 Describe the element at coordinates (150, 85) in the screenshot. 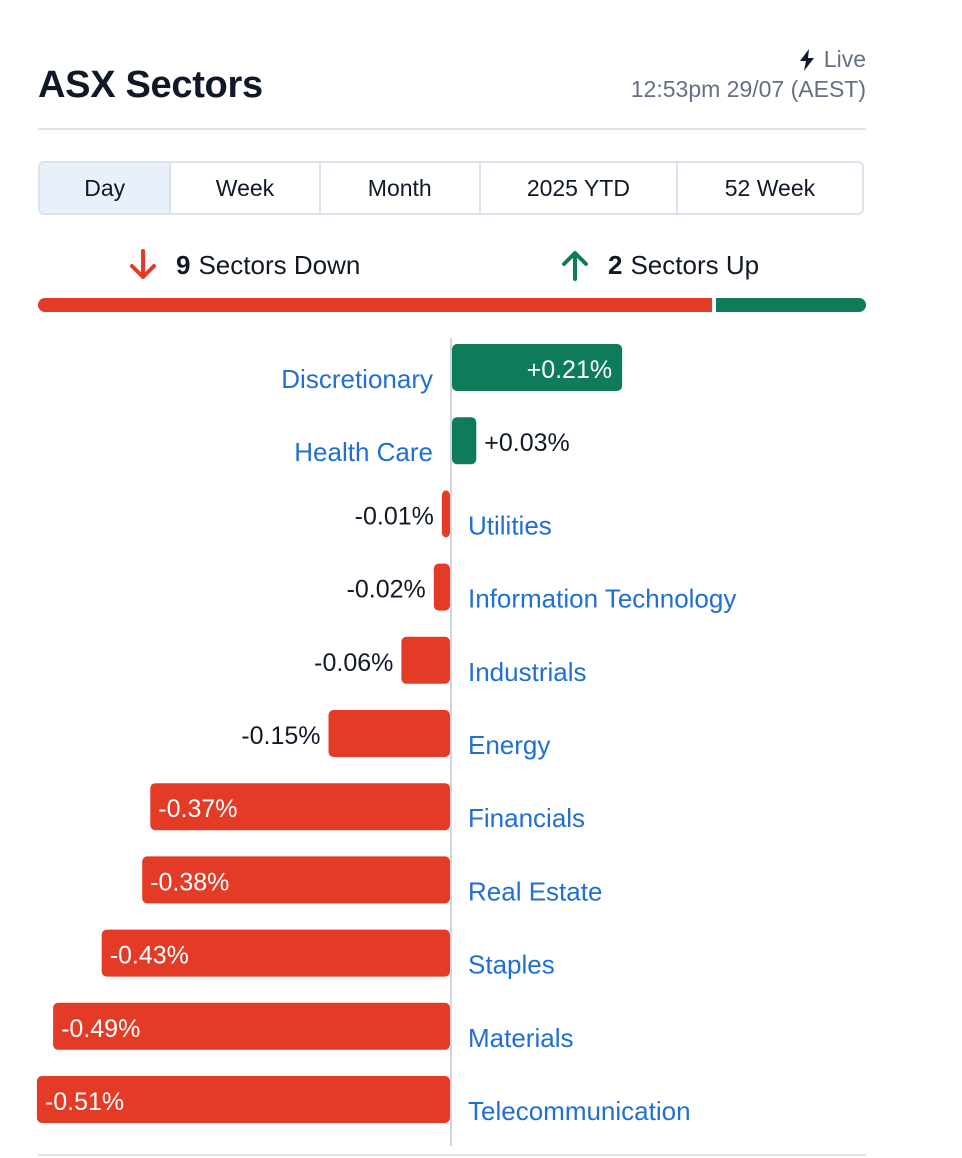

I see `page-title: ASX Sectors` at that location.